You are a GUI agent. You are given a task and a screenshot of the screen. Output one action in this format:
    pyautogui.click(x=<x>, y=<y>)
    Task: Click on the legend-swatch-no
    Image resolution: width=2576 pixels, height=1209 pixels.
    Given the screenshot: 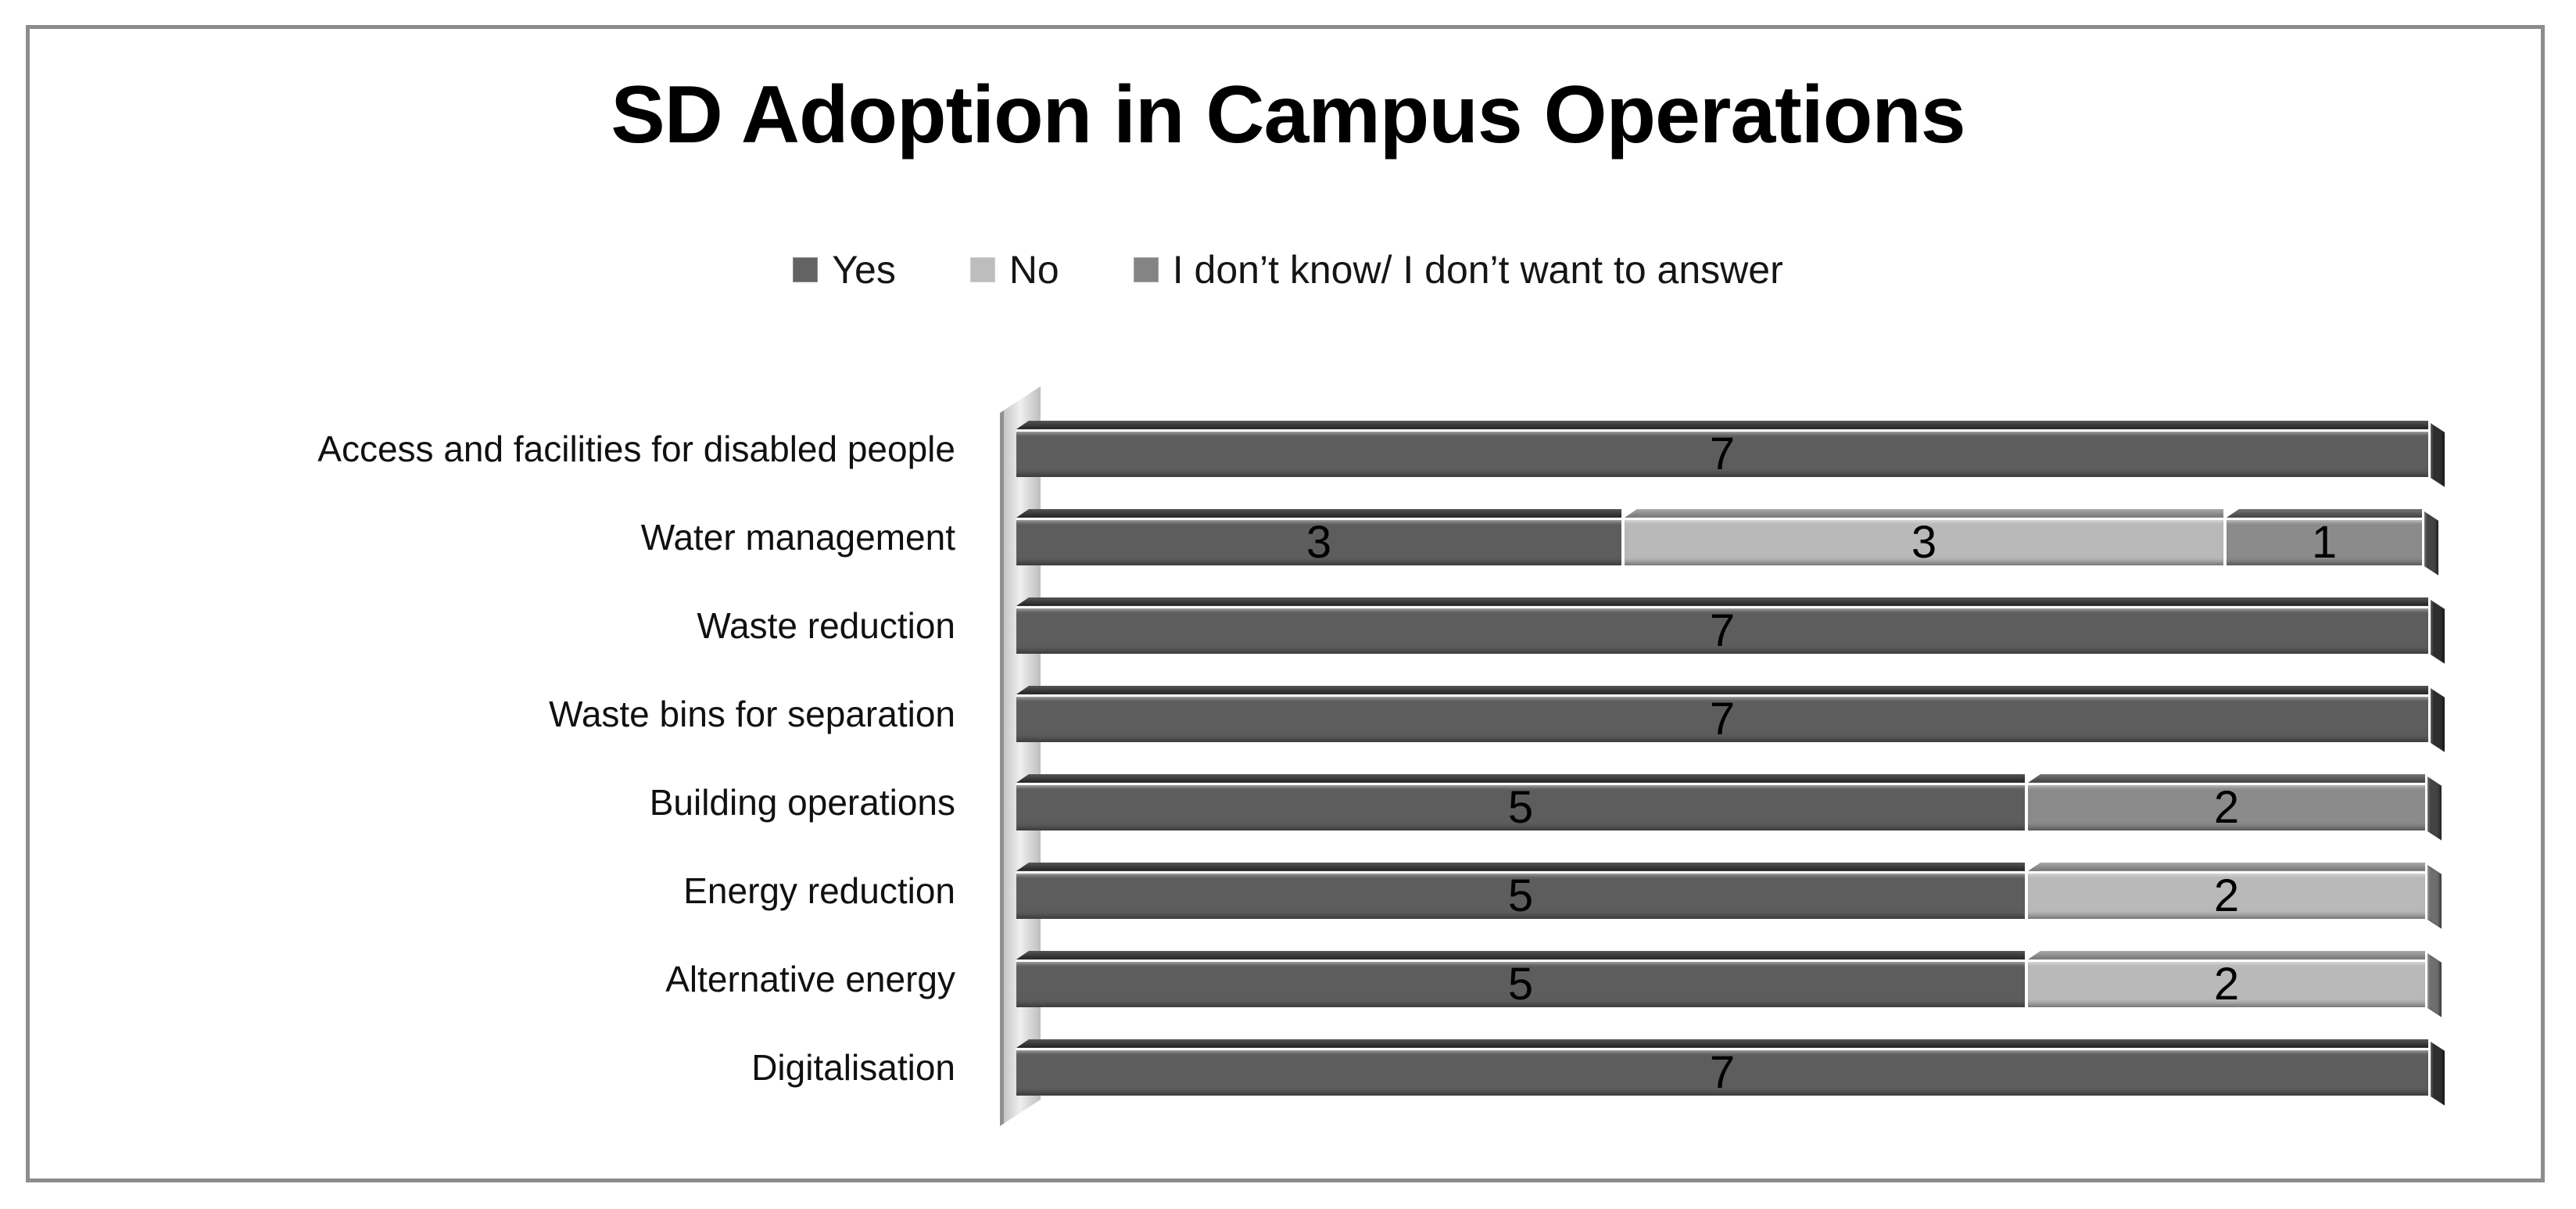 What is the action you would take?
    pyautogui.click(x=982, y=269)
    